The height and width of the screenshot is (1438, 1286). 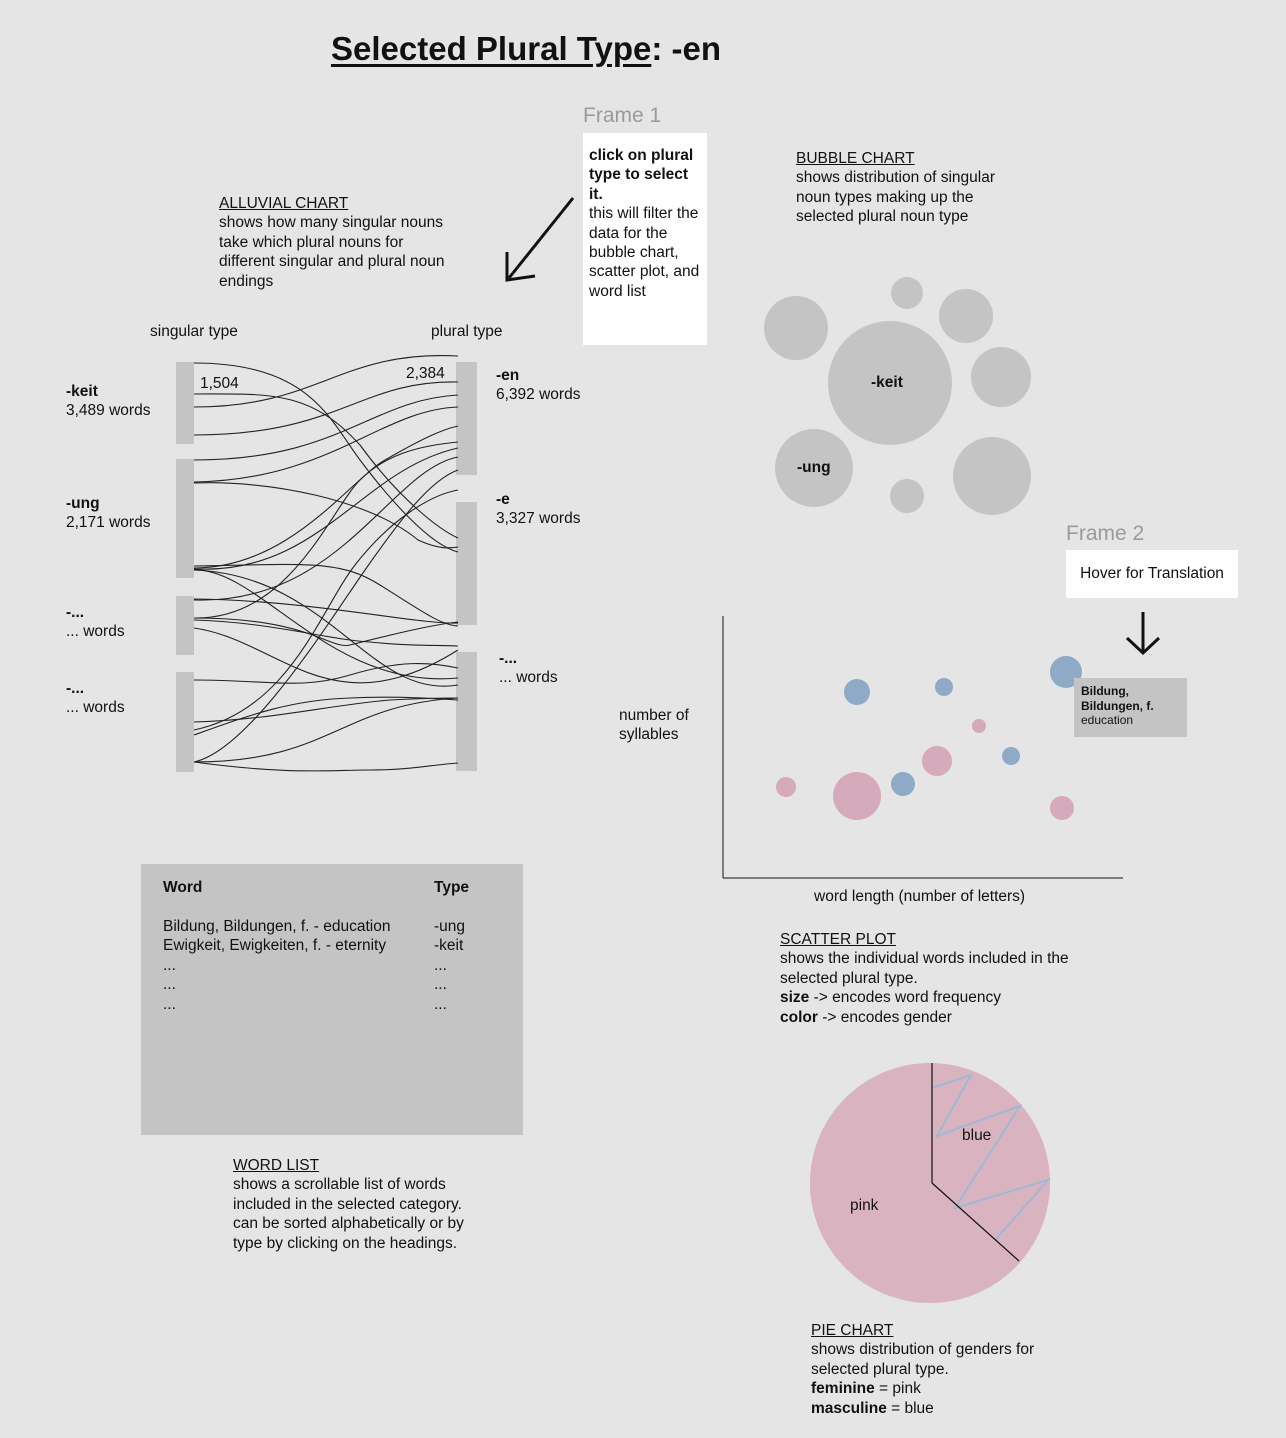 What do you see at coordinates (466, 418) in the screenshot?
I see `plural-bar-en` at bounding box center [466, 418].